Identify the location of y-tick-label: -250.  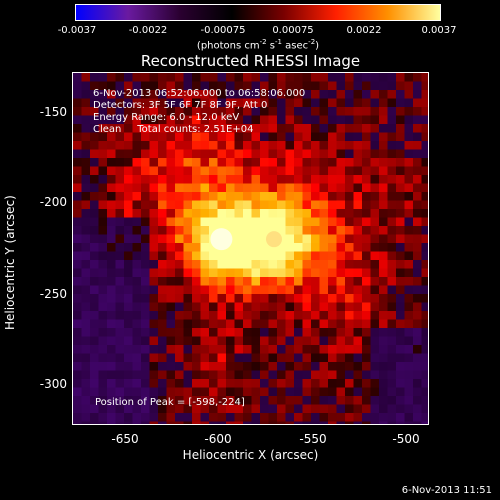
(53, 294).